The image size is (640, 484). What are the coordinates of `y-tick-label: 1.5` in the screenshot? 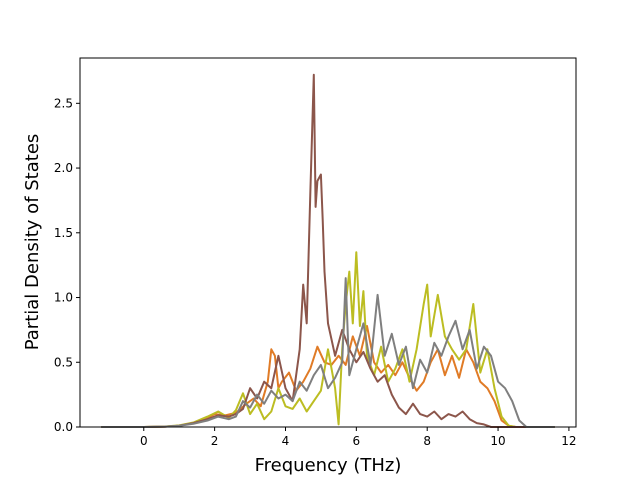 It's located at (63, 233).